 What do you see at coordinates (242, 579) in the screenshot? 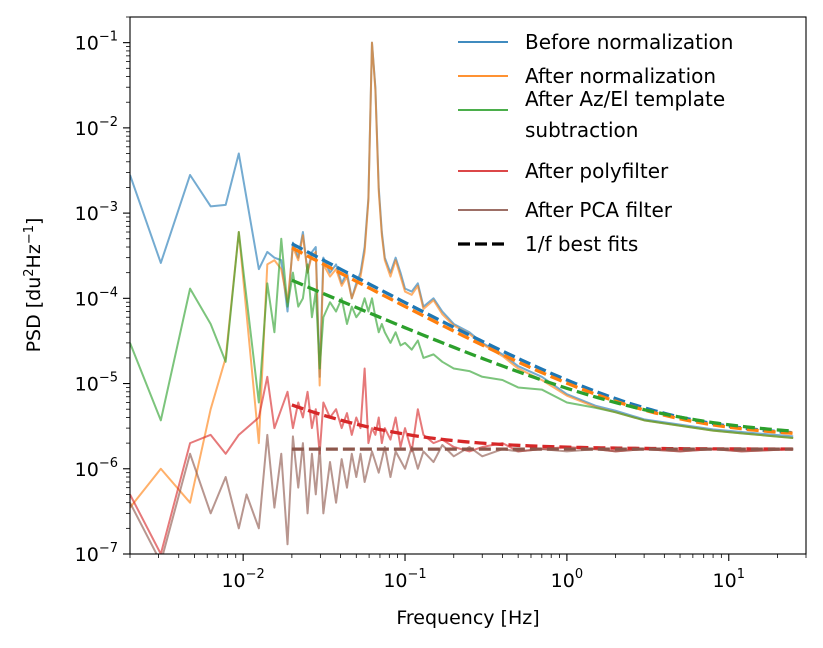
I see `x-tick-label: 10⁻²` at bounding box center [242, 579].